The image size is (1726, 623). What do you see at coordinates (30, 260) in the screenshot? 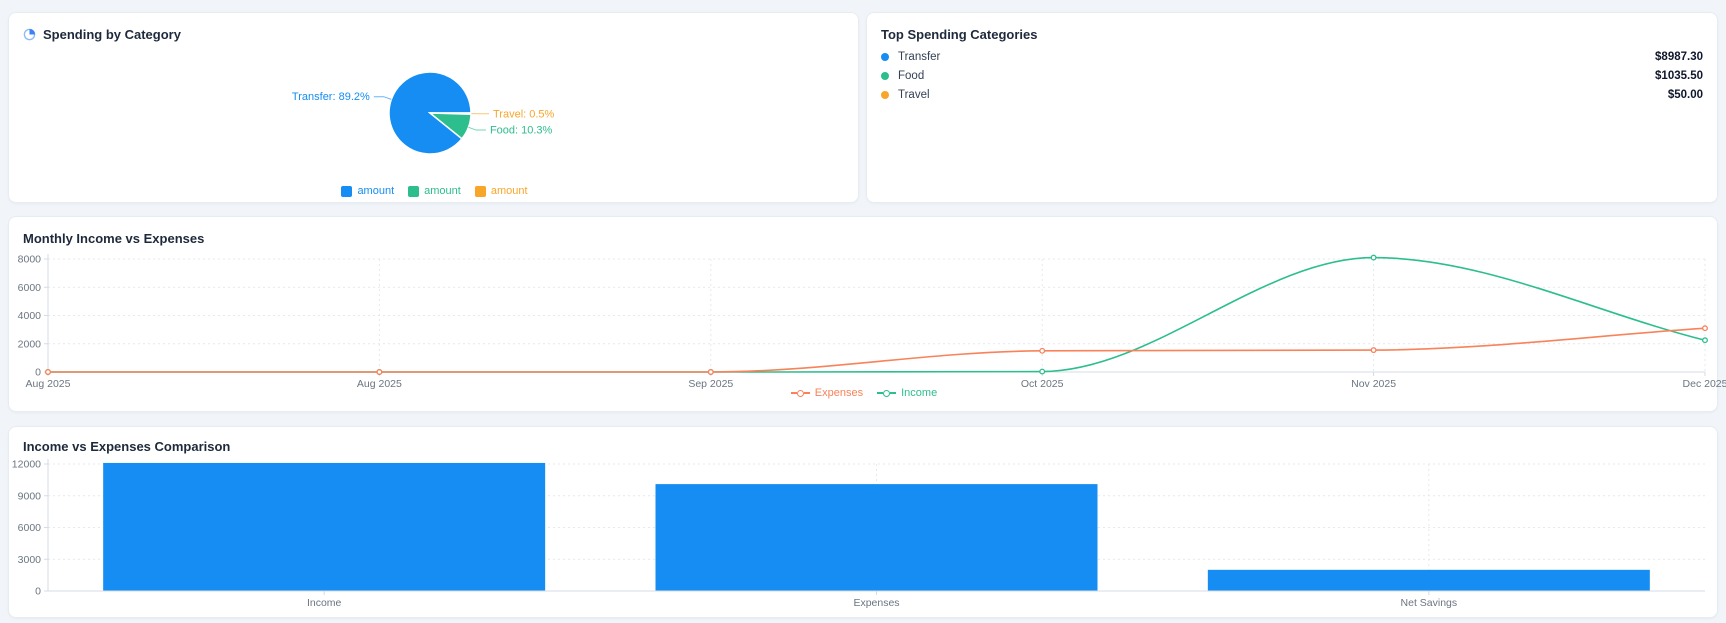
I see `svg-text: 8000` at bounding box center [30, 260].